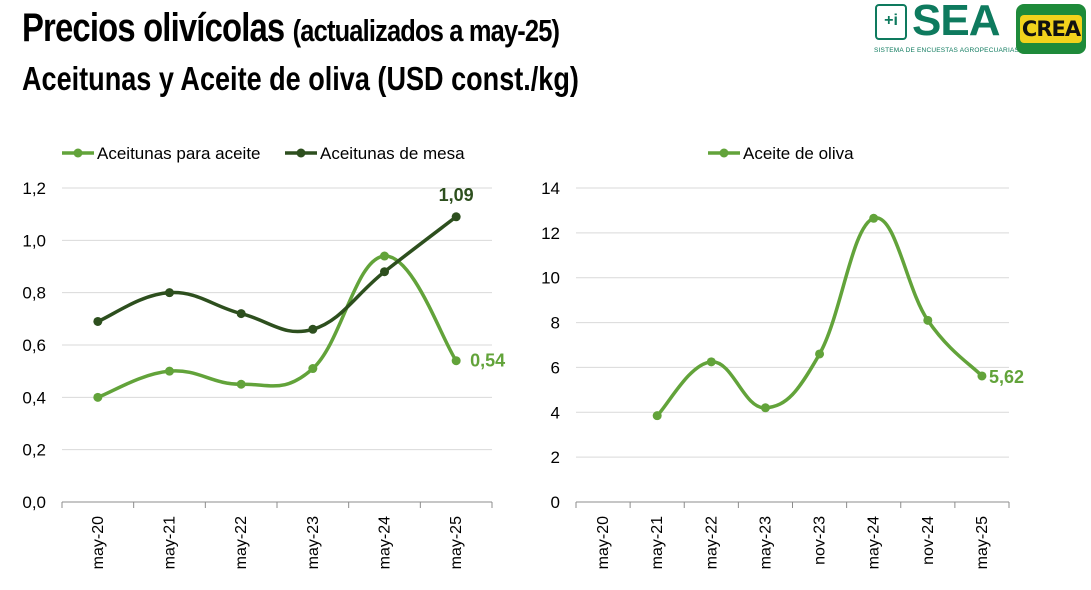 Image resolution: width=1091 pixels, height=590 pixels. Describe the element at coordinates (34, 188) in the screenshot. I see `y-tick-label: 1,2` at that location.